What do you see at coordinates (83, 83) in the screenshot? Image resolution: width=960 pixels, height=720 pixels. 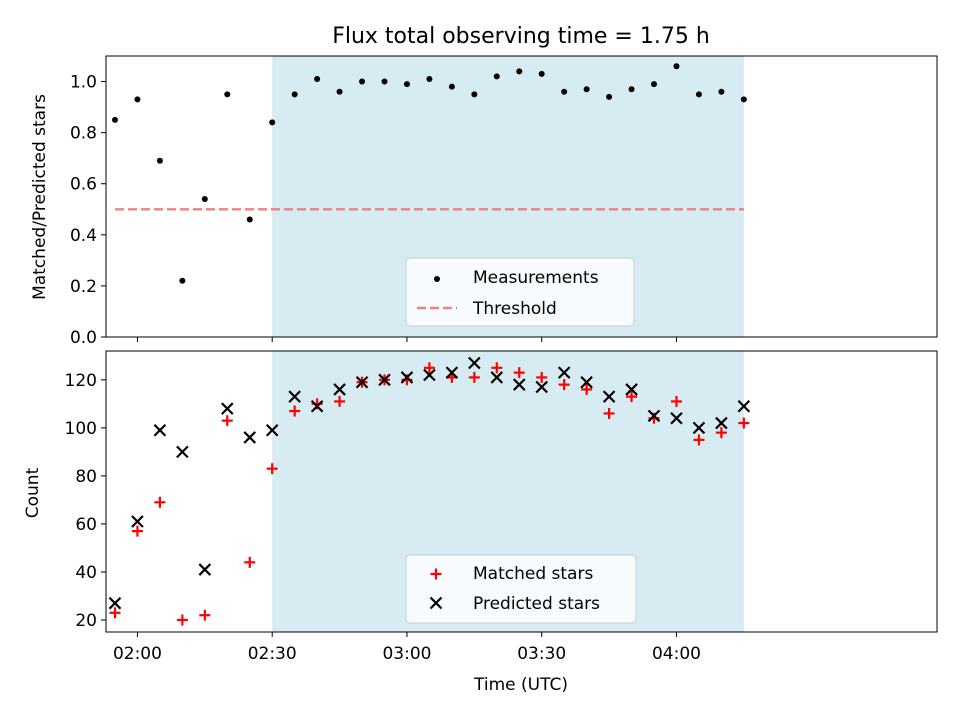 I see `top-y-tick-label-5: 1.0` at bounding box center [83, 83].